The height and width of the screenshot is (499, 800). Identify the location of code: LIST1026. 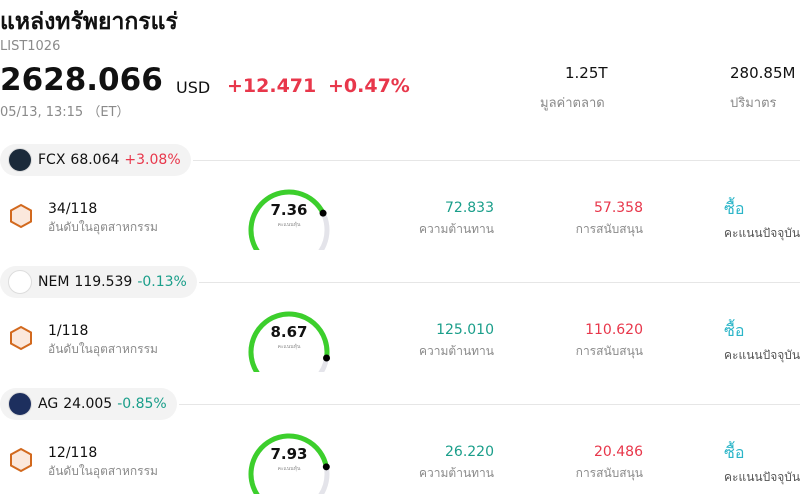
(30, 46).